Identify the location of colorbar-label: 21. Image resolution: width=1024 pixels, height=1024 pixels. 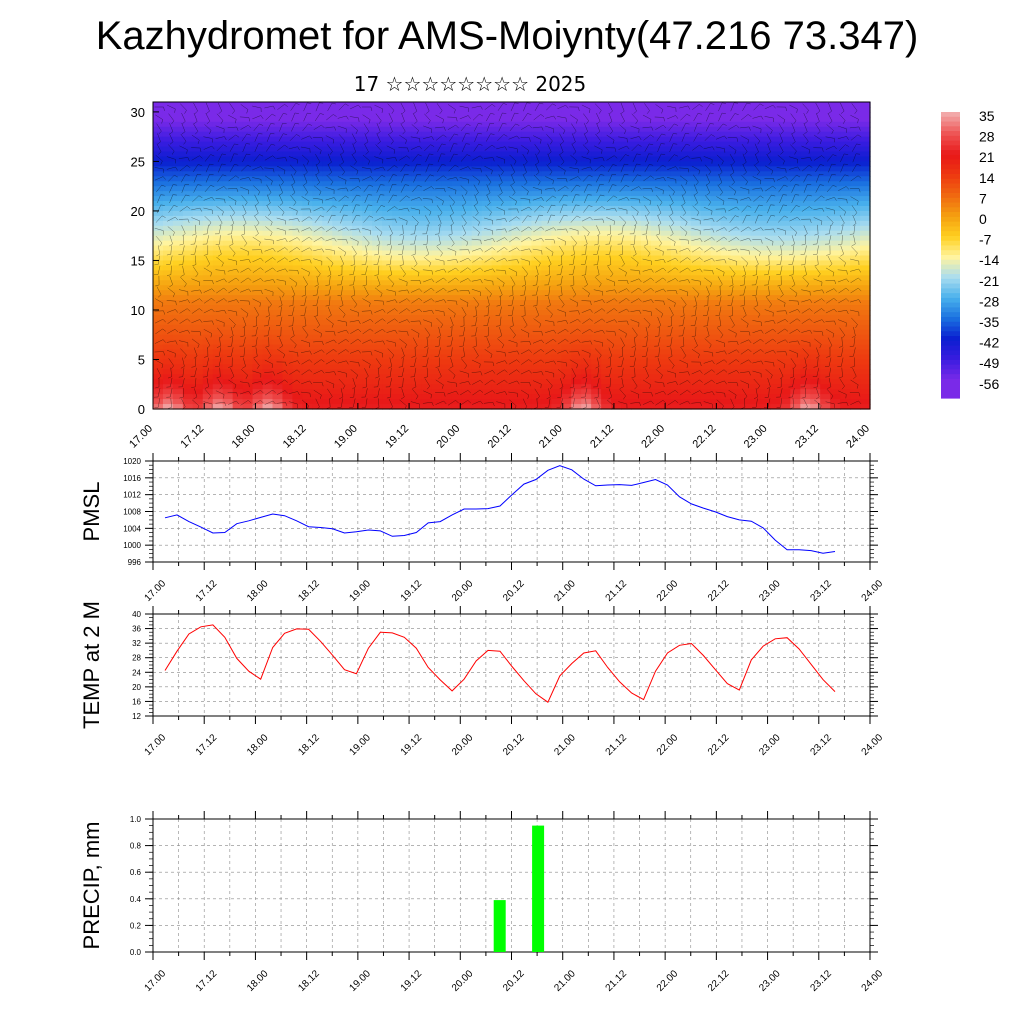
(987, 157).